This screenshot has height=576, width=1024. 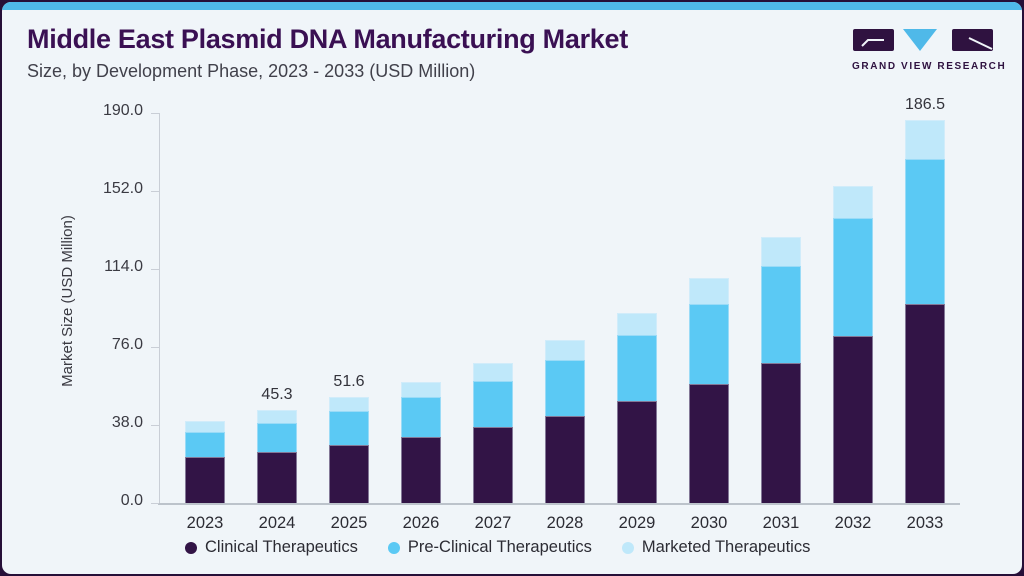 What do you see at coordinates (709, 443) in the screenshot?
I see `bar-segment-clinical-therapeutics-2030` at bounding box center [709, 443].